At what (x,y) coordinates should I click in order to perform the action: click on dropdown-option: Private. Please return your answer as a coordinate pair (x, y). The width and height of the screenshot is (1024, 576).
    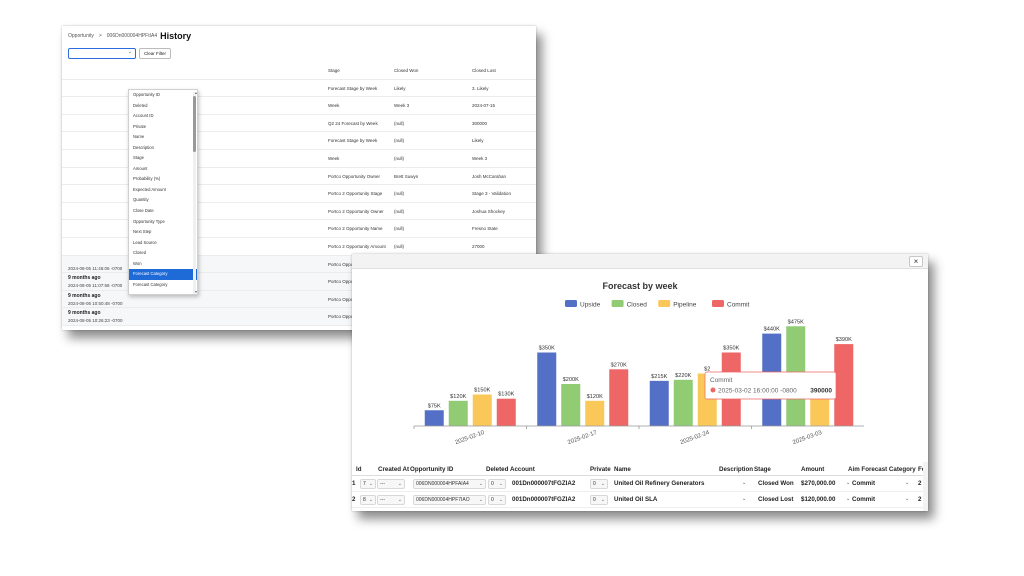
    Looking at the image, I should click on (140, 126).